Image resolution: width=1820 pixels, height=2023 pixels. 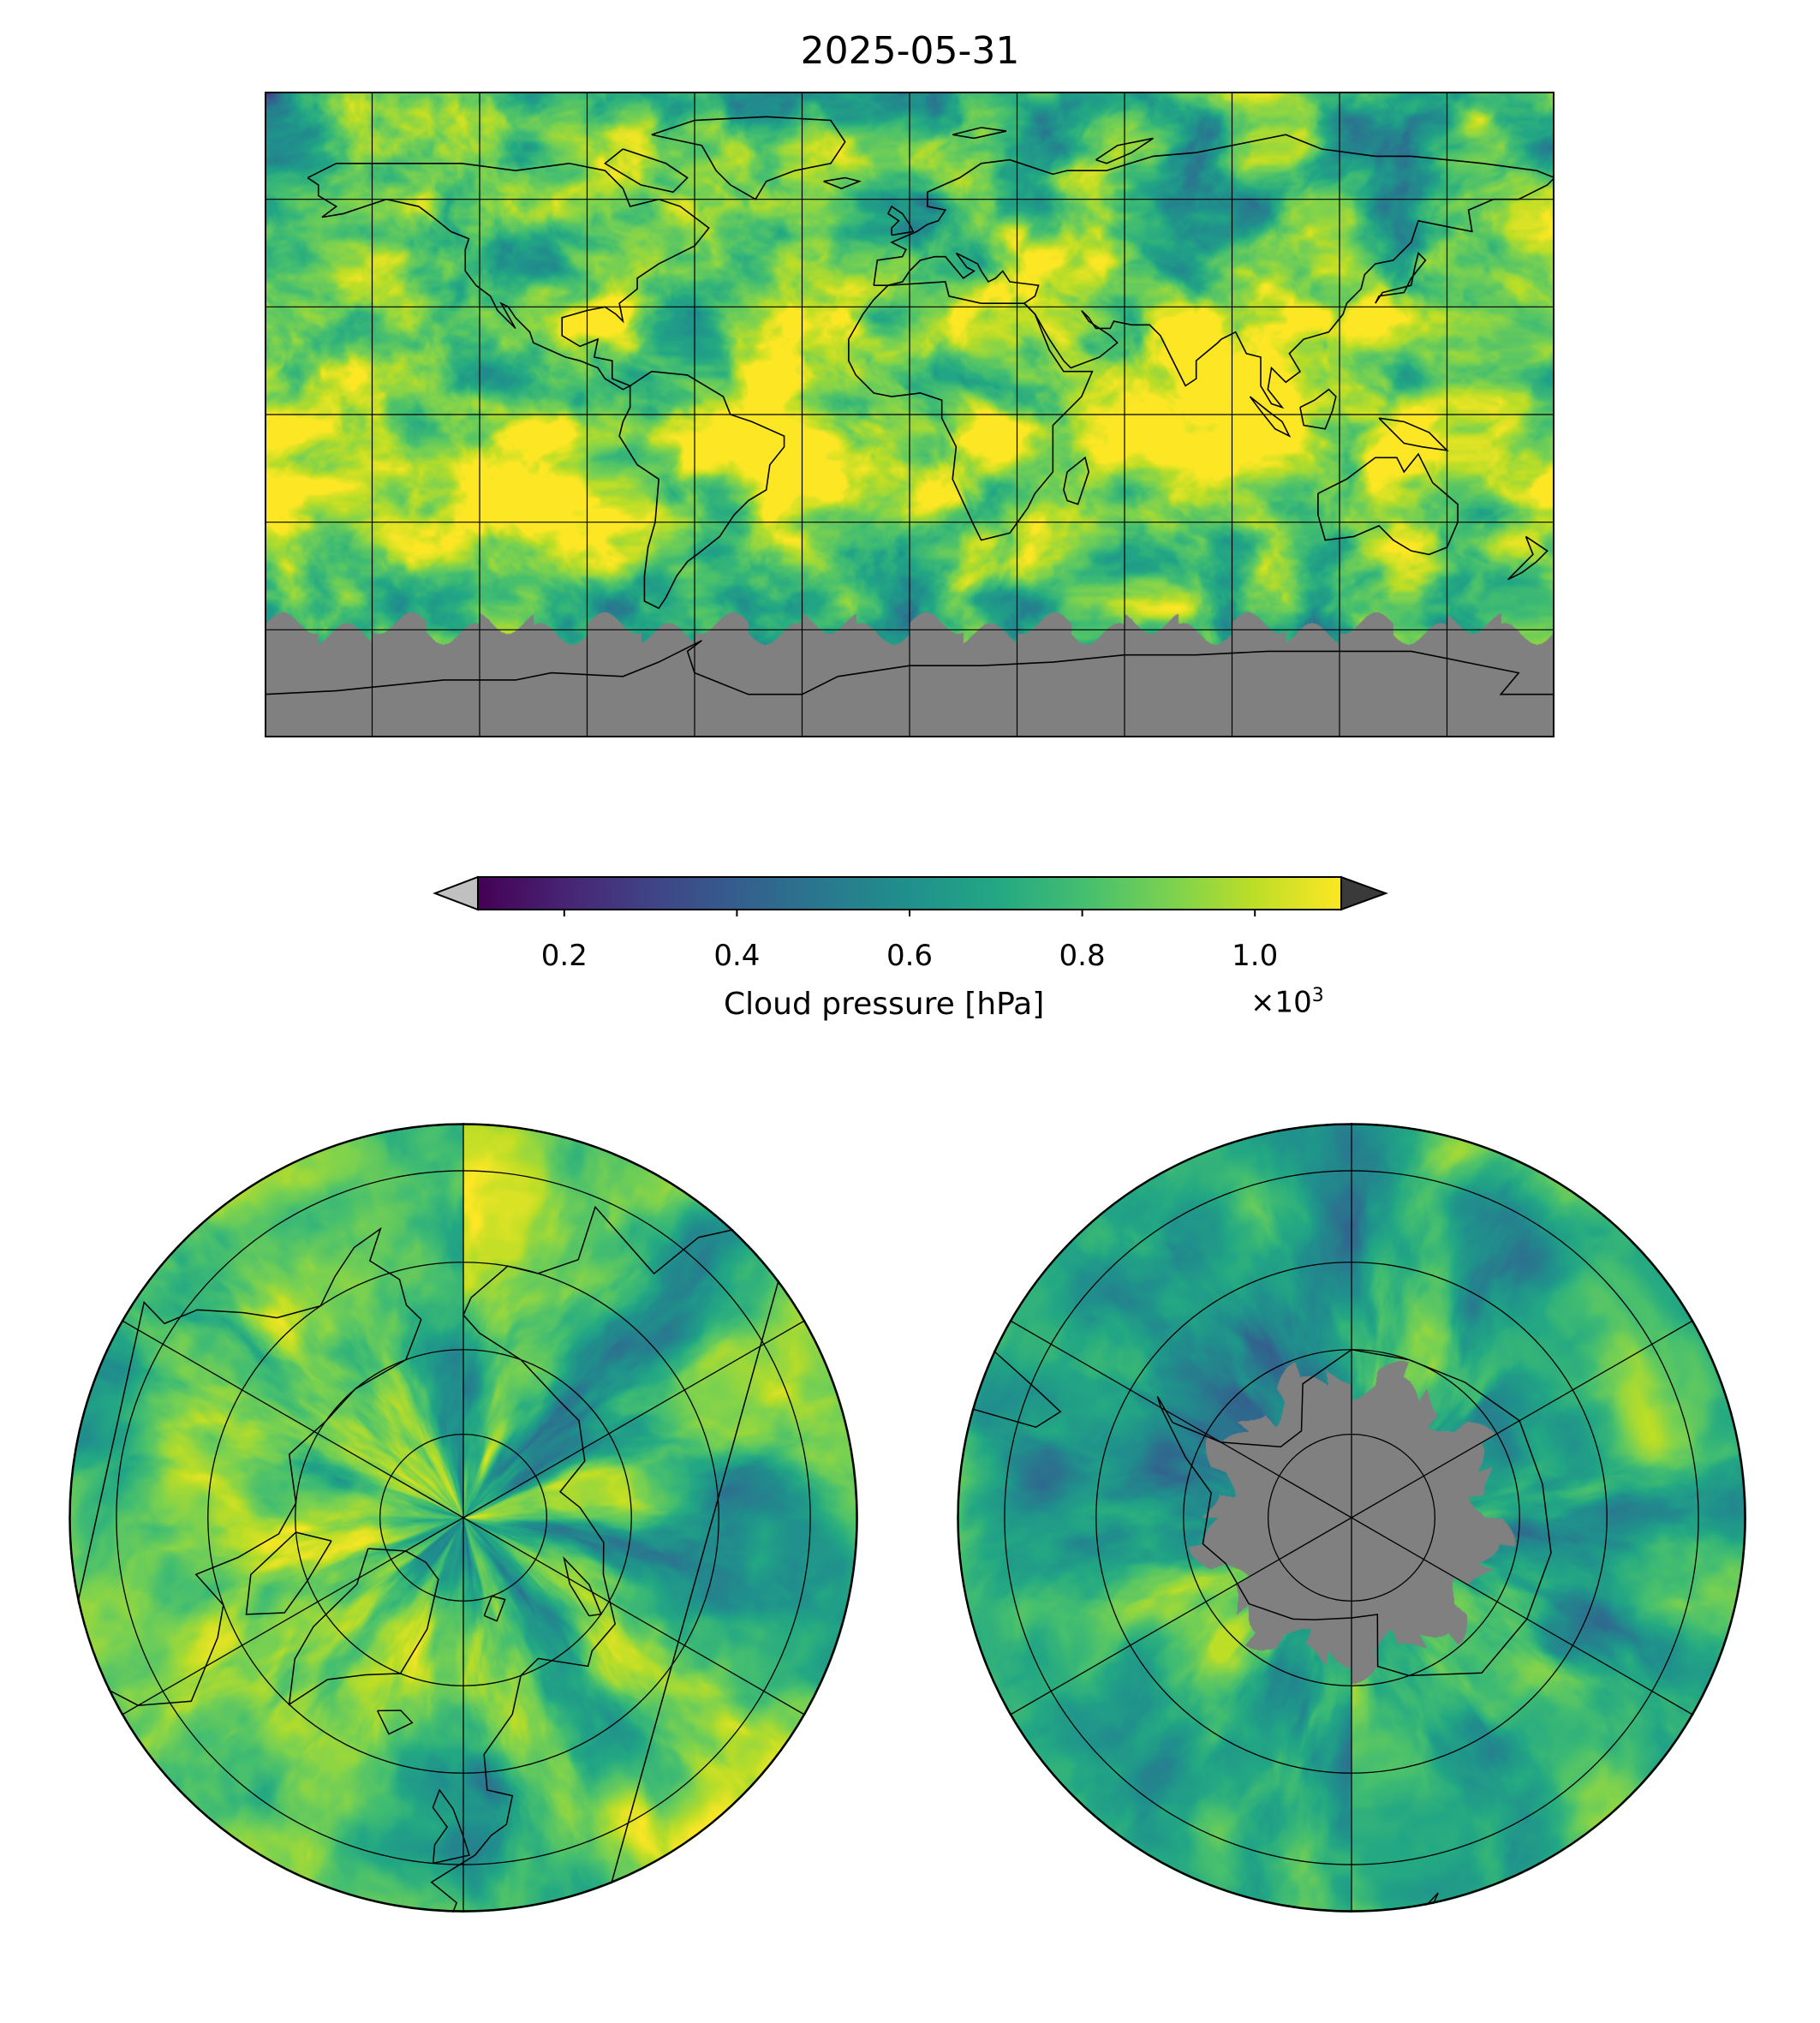 I want to click on colorbar-over-extension, so click(x=1364, y=893).